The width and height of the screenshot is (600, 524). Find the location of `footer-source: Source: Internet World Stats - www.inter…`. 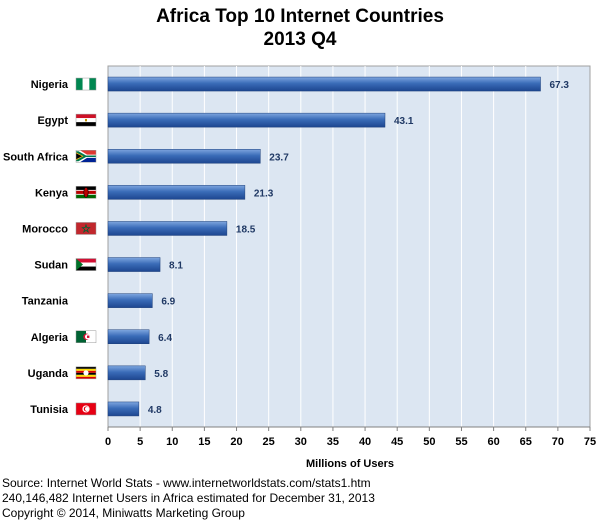

footer-source: Source: Internet World Stats - www.inter… is located at coordinates (186, 483).